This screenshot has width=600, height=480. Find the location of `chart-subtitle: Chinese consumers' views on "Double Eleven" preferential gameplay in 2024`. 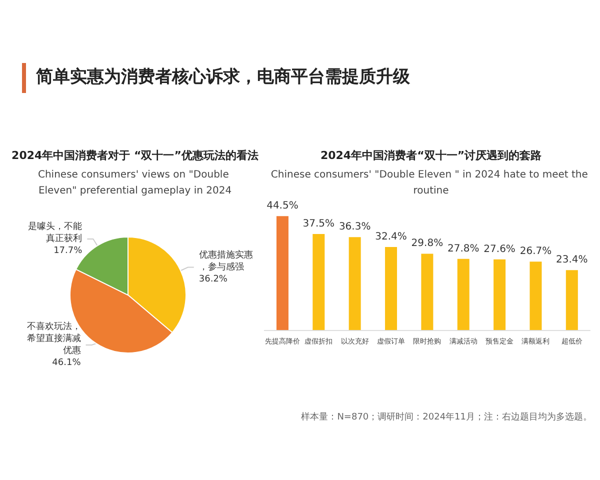

chart-subtitle: Chinese consumers' views on "Double Eleven" preferential gameplay in 2024 is located at coordinates (135, 183).